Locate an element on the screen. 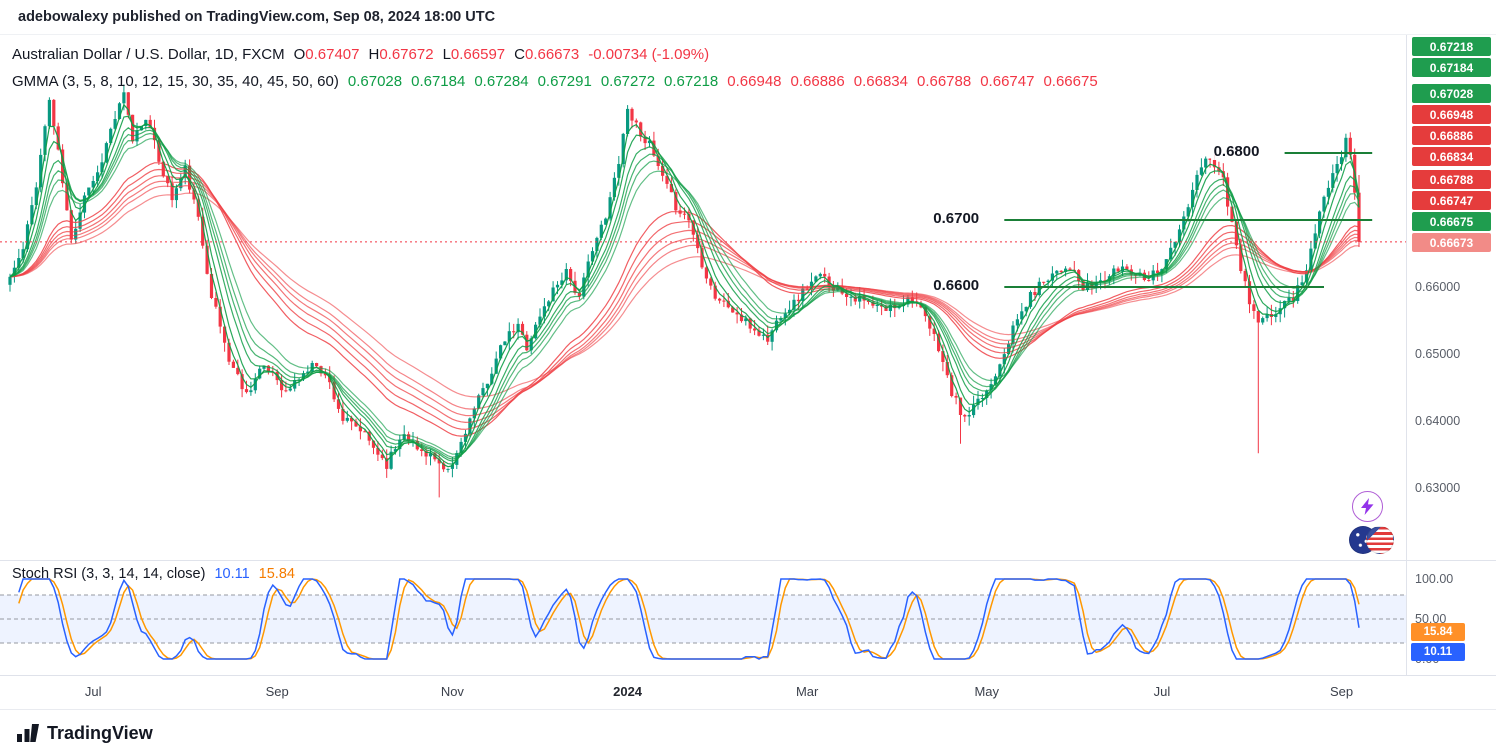  ohlc-item: C0.66673 is located at coordinates (542, 54).